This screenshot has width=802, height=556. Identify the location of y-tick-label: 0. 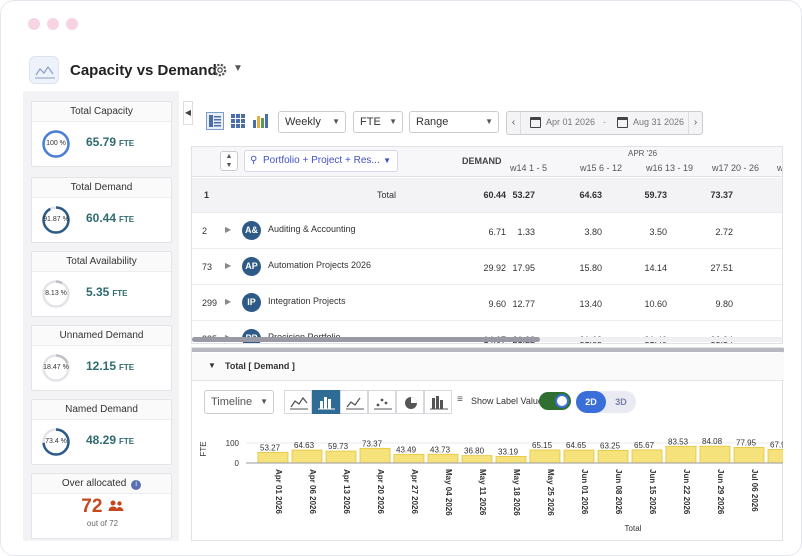
(237, 463).